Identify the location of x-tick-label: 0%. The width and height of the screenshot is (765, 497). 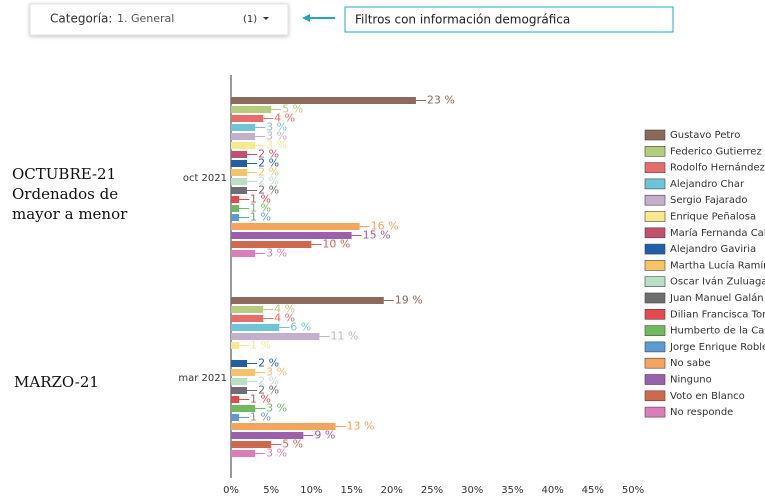
(231, 490).